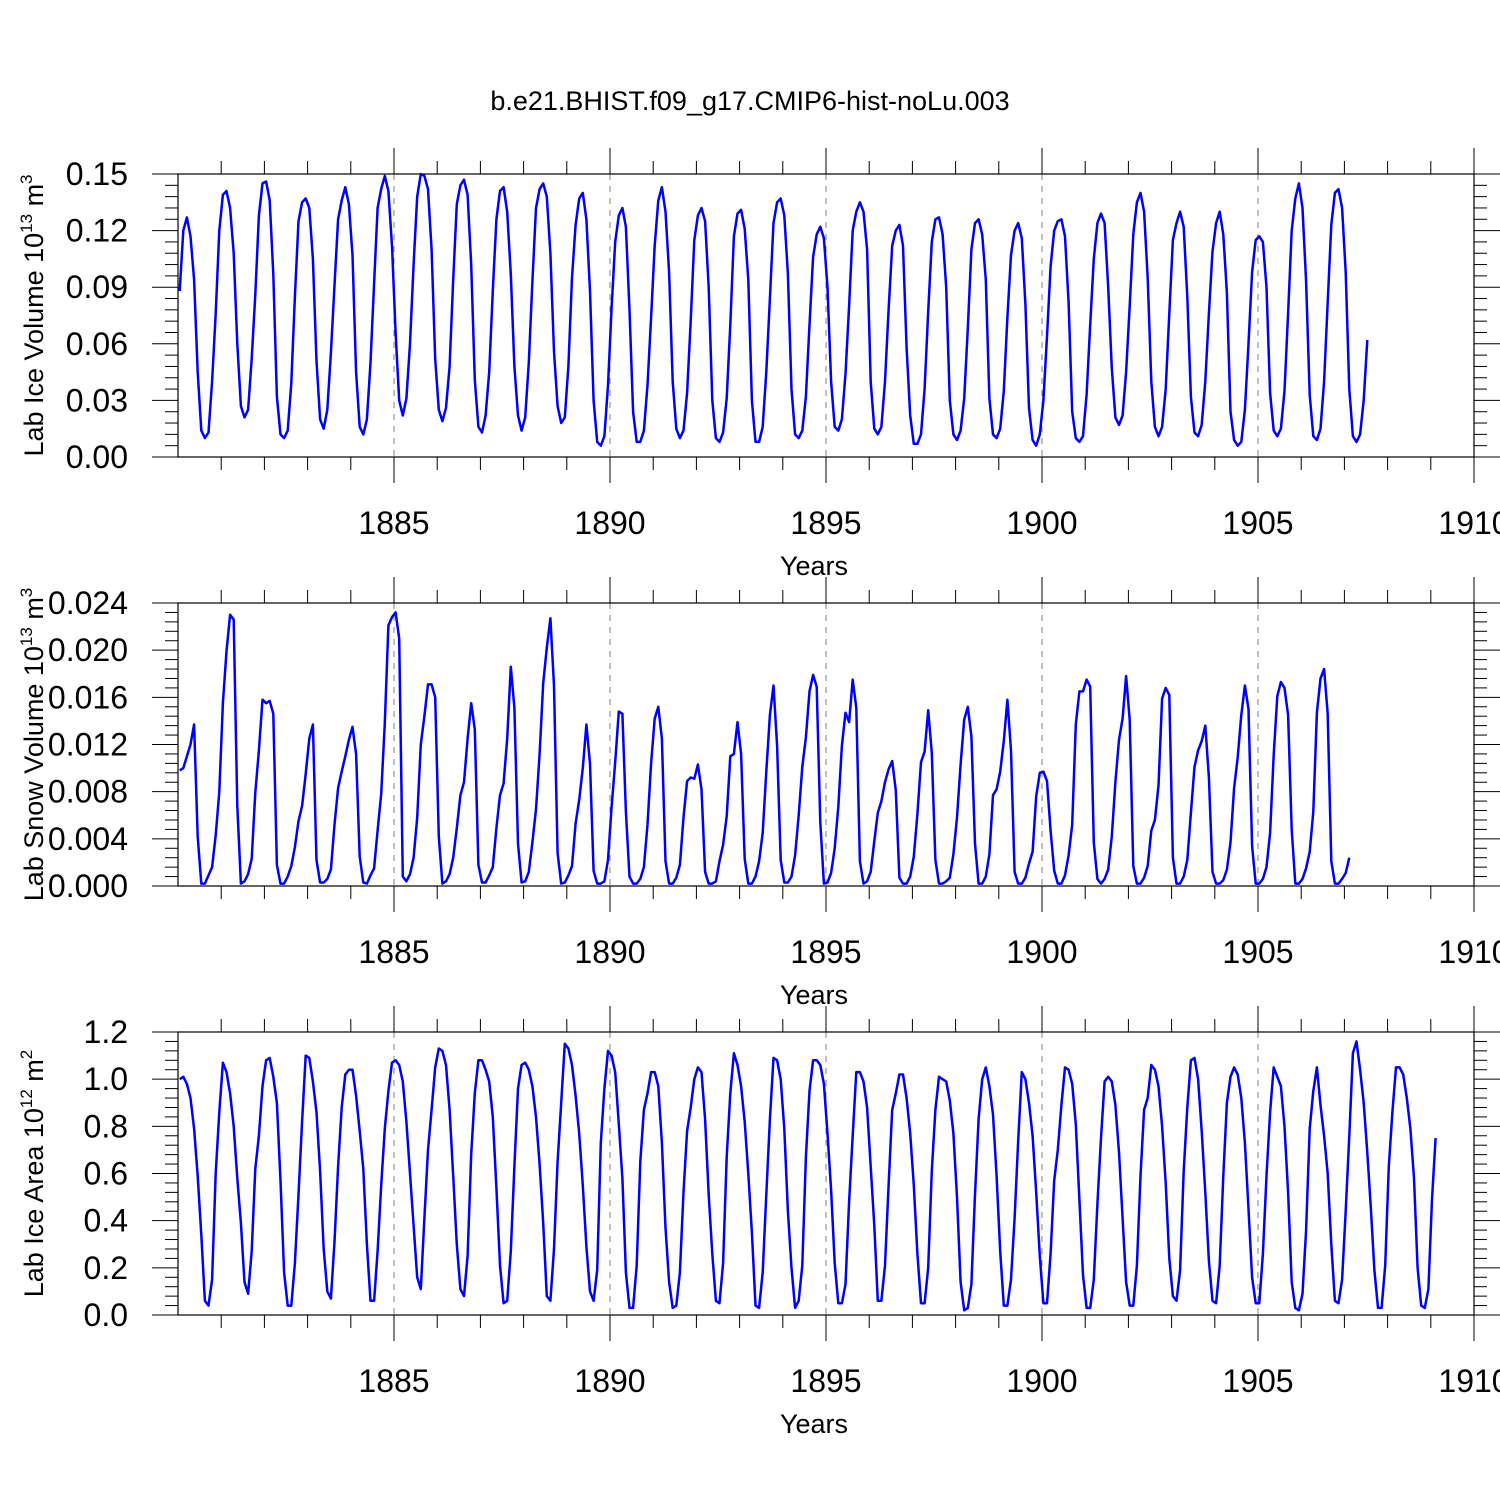 The image size is (1500, 1500). What do you see at coordinates (88, 697) in the screenshot?
I see `y-tick-label: 0.016` at bounding box center [88, 697].